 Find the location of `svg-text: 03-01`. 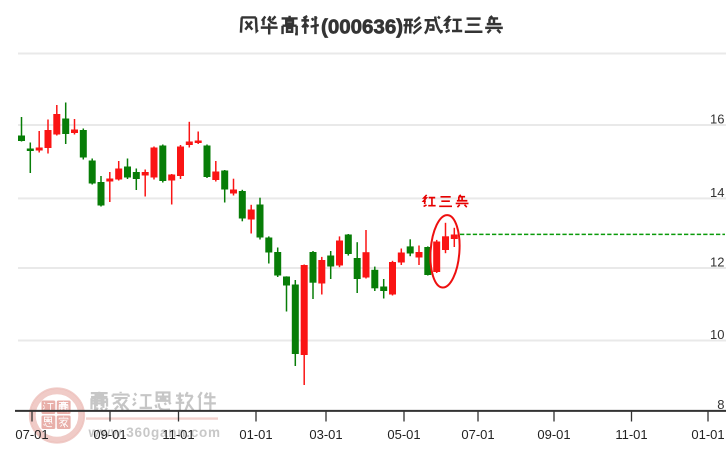

svg-text: 03-01 is located at coordinates (325, 434).